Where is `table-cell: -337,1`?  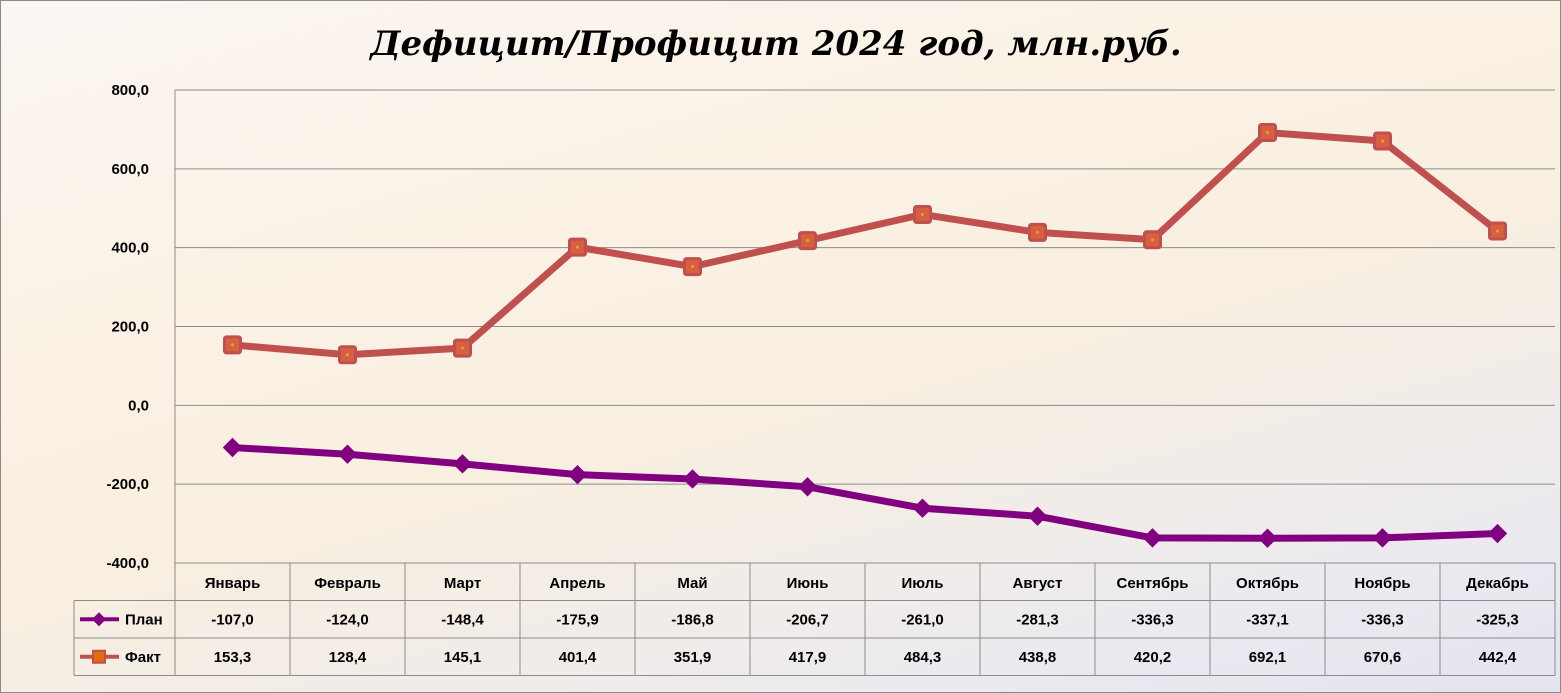
table-cell: -337,1 is located at coordinates (1267, 619).